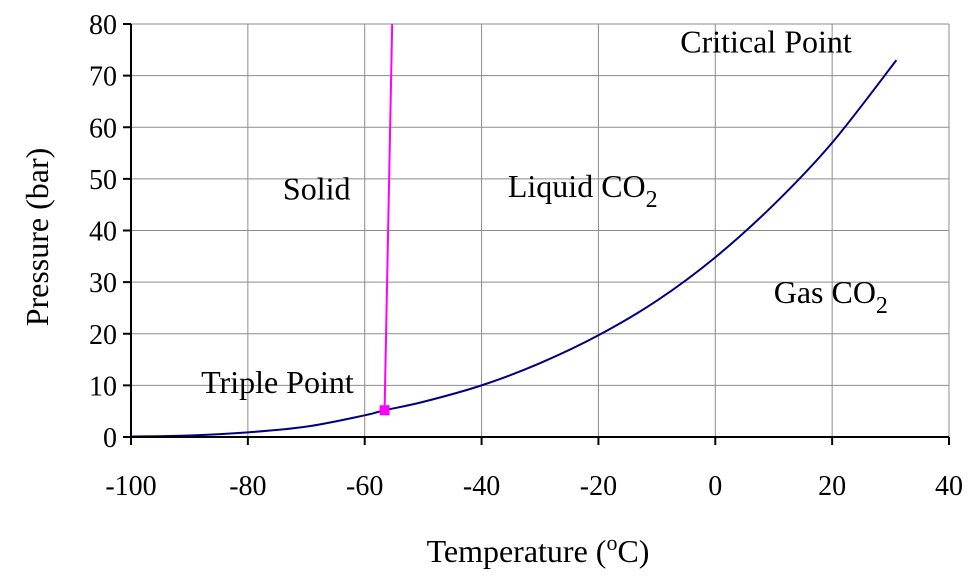  Describe the element at coordinates (103, 335) in the screenshot. I see `y-tick-label: 20` at that location.